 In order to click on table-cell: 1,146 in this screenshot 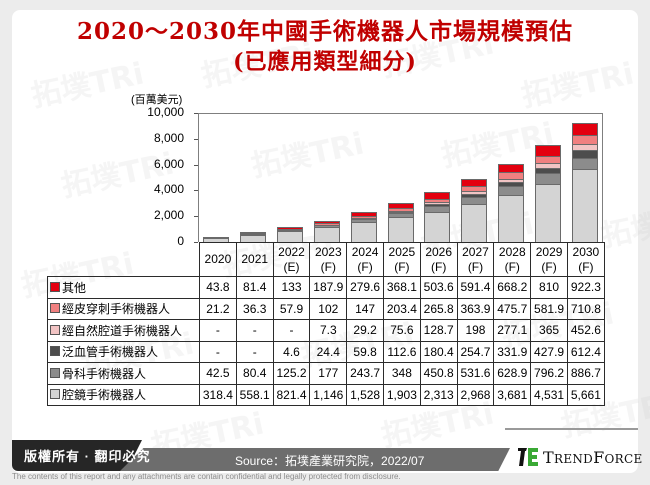, I will do `click(328, 394)`.